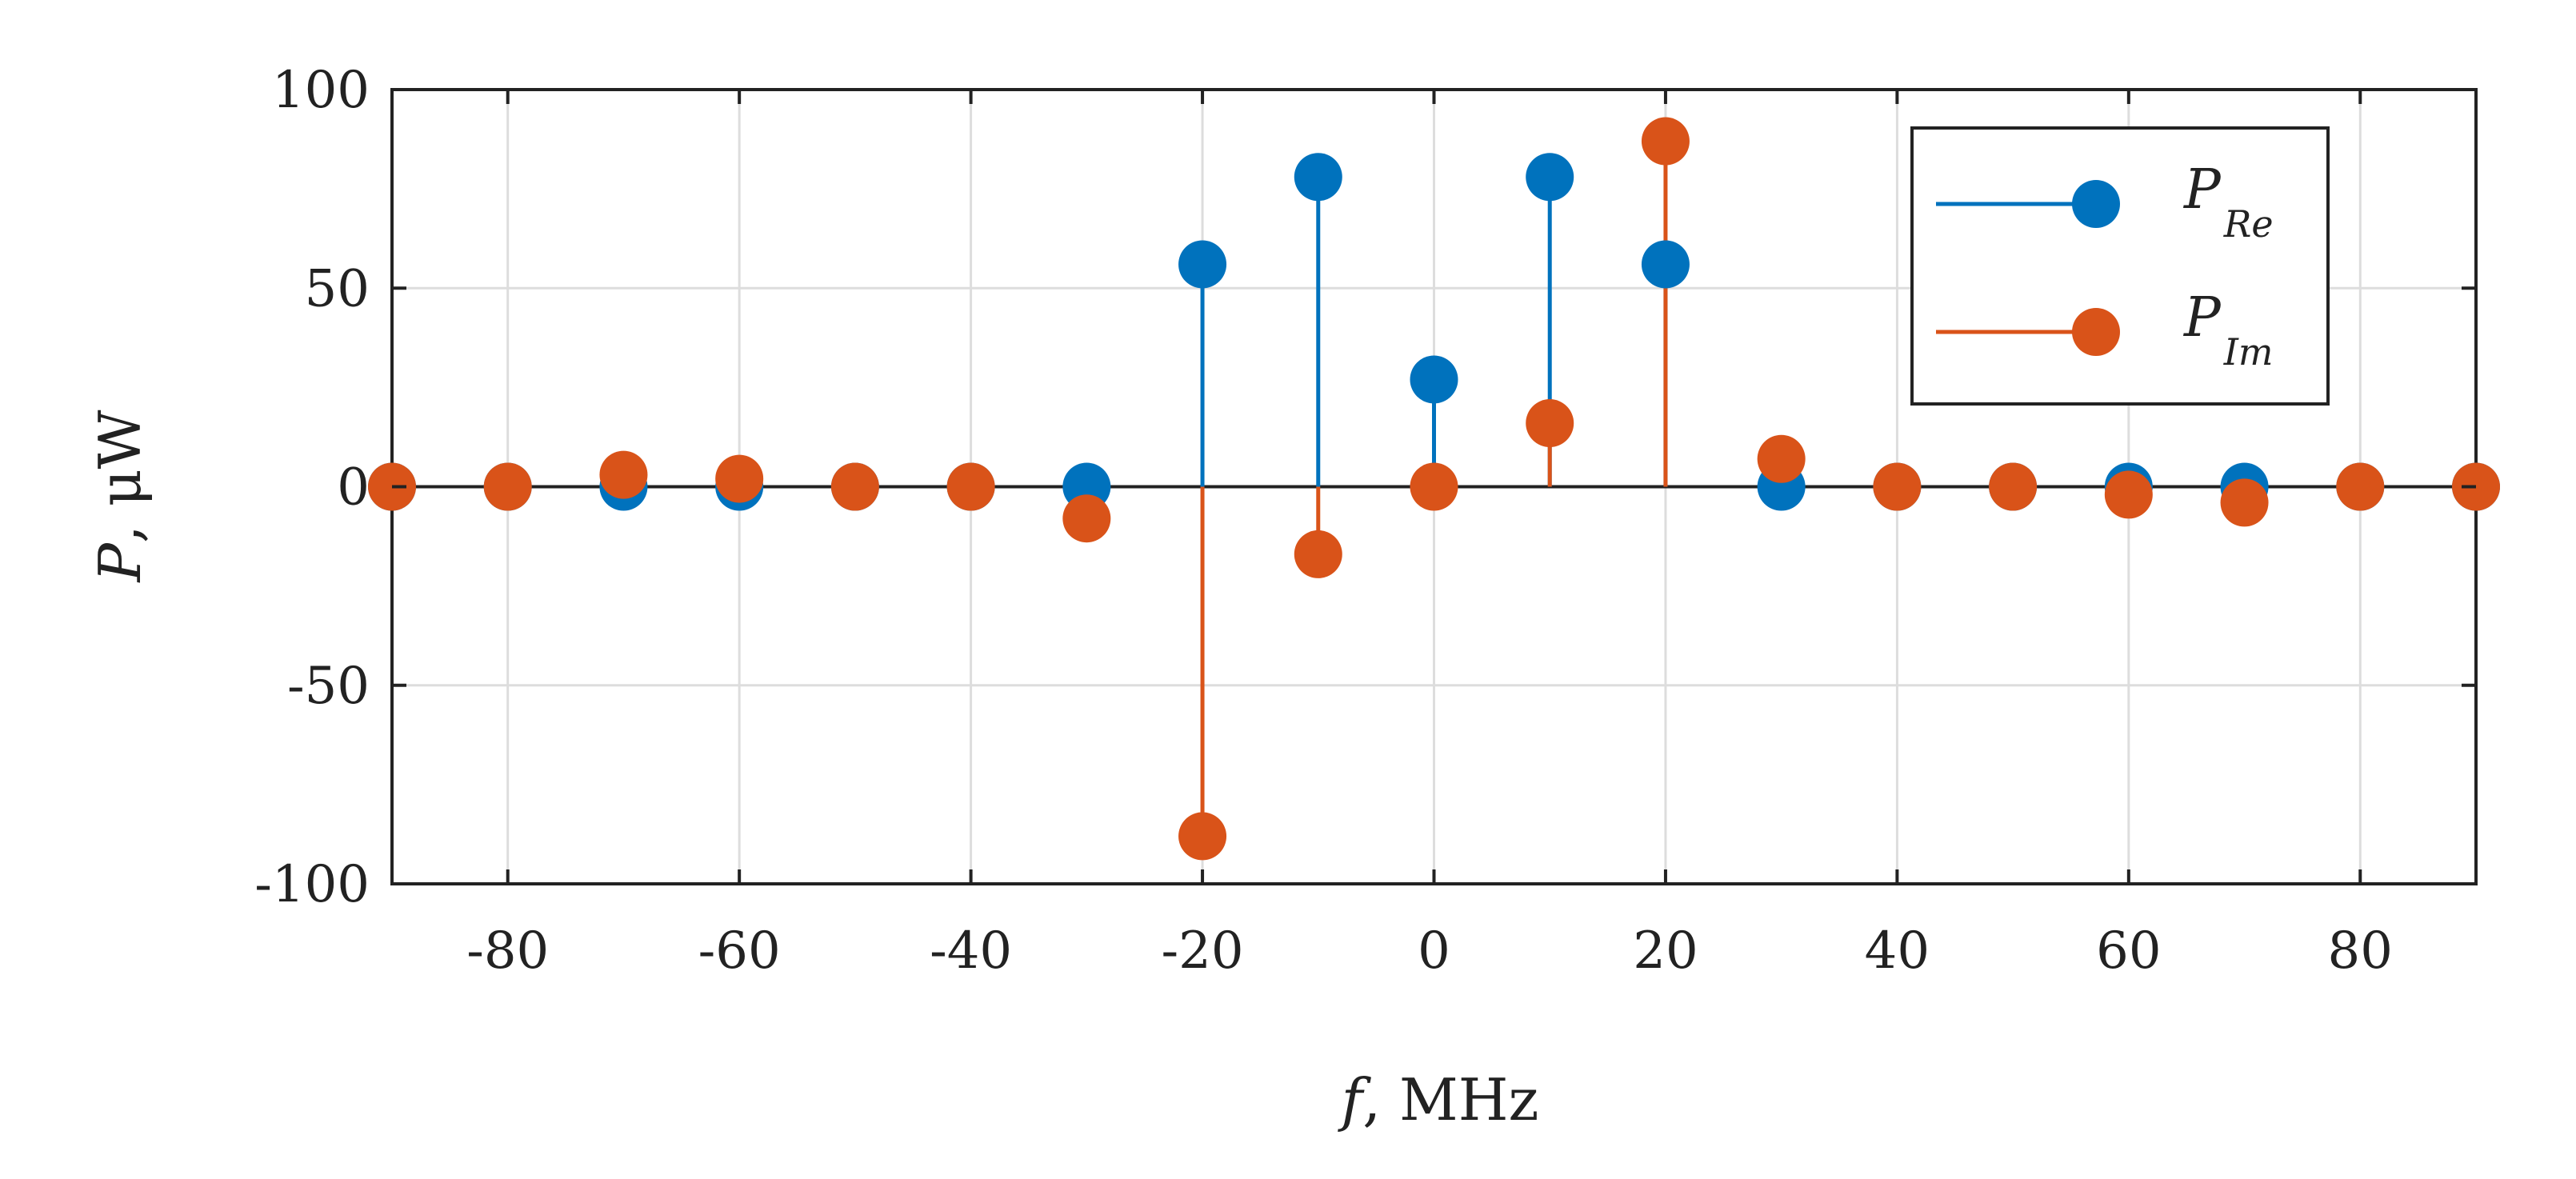 The height and width of the screenshot is (1179, 2576). Describe the element at coordinates (2128, 951) in the screenshot. I see `x-tick-label: 60` at that location.